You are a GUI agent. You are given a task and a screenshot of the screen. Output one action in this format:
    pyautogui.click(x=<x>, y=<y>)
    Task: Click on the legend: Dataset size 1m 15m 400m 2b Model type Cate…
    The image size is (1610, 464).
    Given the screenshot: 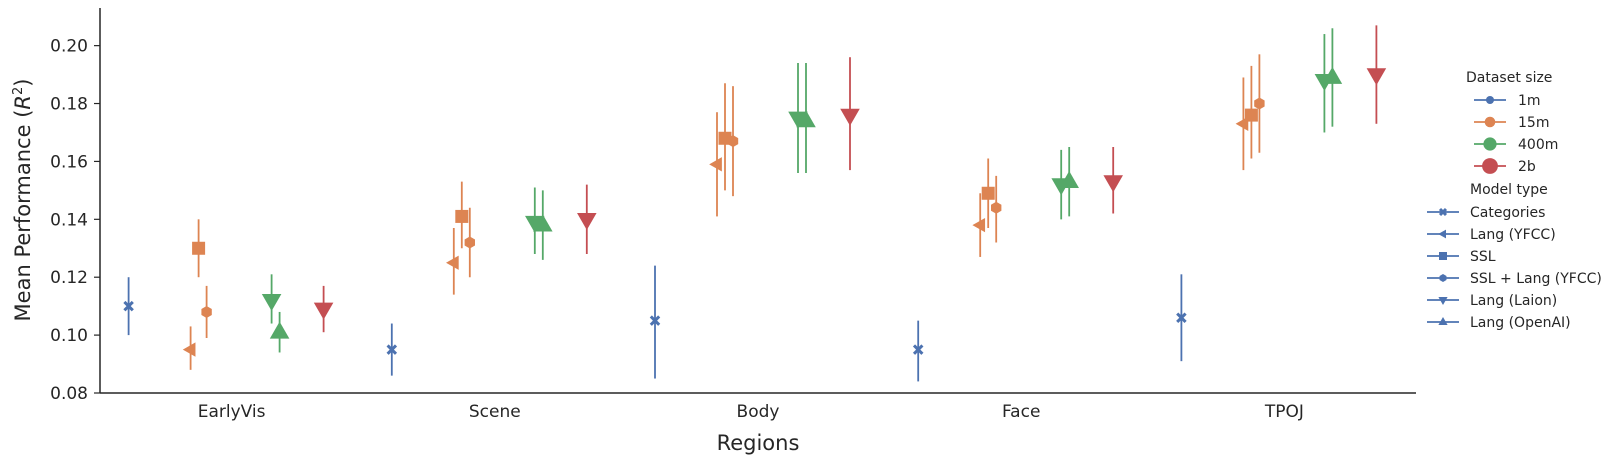 What is the action you would take?
    pyautogui.click(x=1514, y=200)
    